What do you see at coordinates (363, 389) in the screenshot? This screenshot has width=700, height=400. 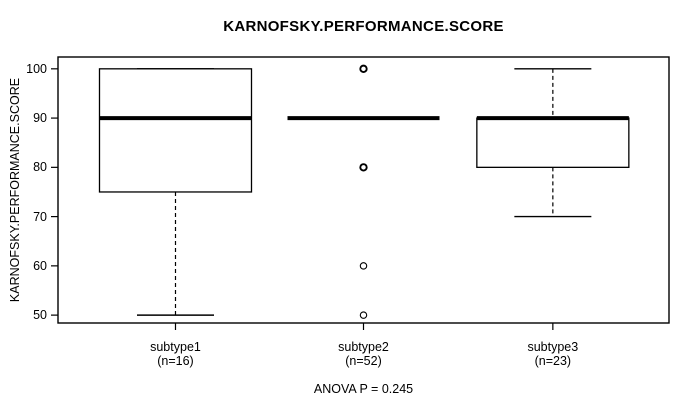 I see `anova-annotation: ANOVA P = 0.245` at bounding box center [363, 389].